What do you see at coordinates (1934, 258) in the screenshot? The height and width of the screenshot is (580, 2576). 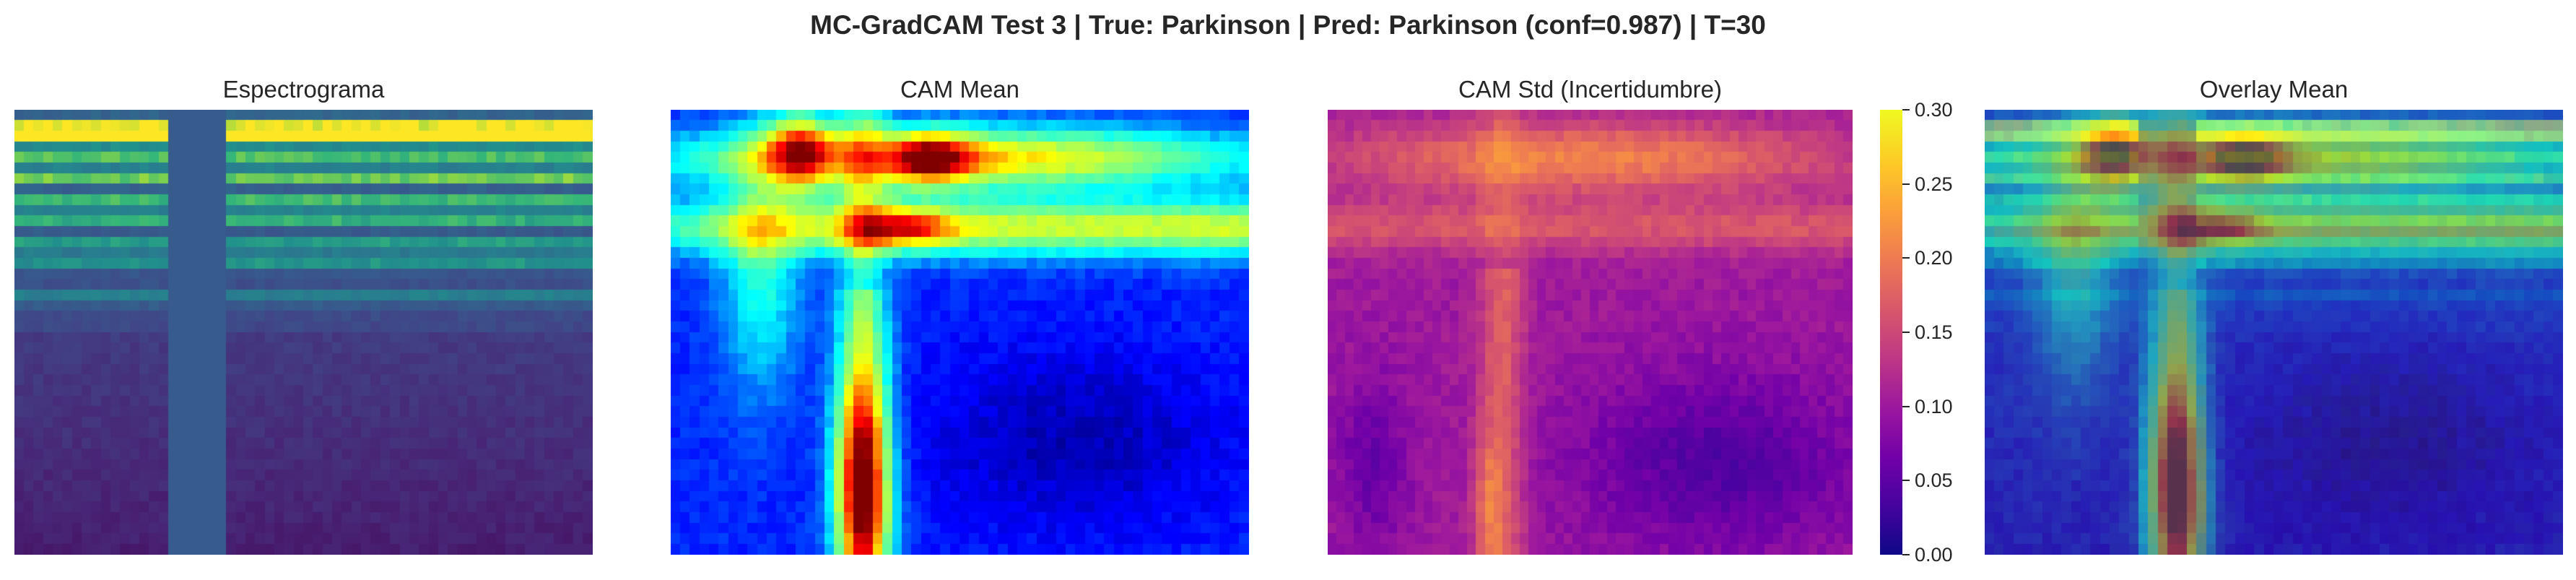 I see `colorbar-tick-label: 0.20` at bounding box center [1934, 258].